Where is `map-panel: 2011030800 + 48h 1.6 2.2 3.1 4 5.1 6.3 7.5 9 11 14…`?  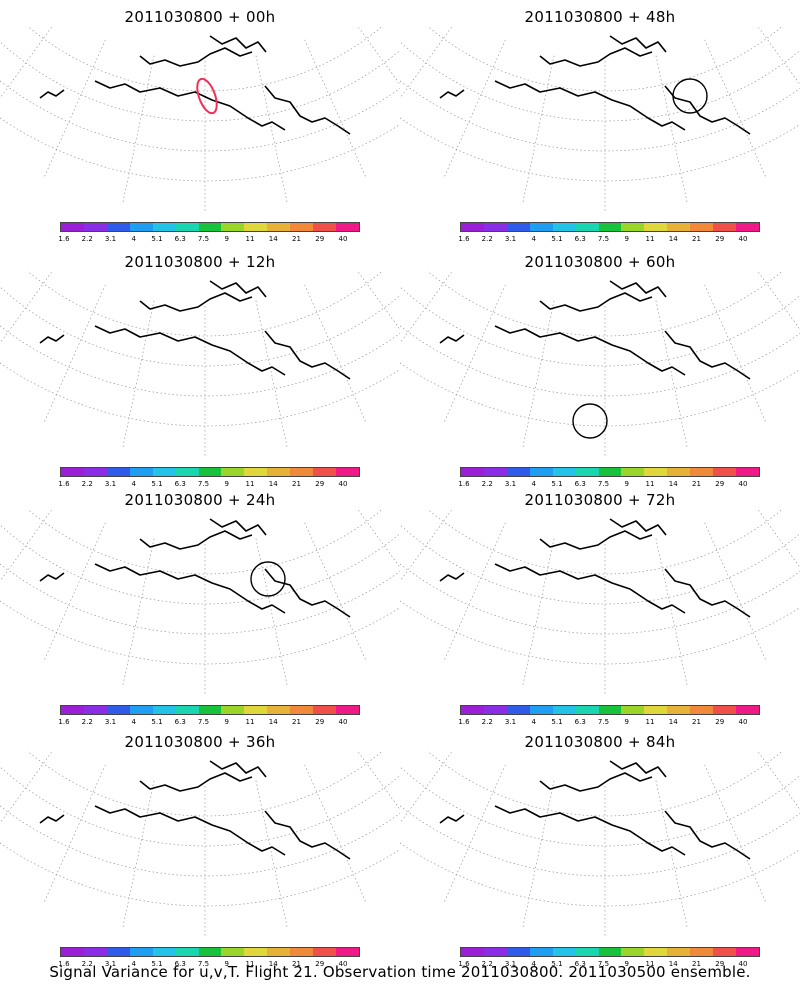
map-panel: 2011030800 + 48h 1.6 2.2 3.1 4 5.1 6.3 7.5 9 11 14… is located at coordinates (600, 122).